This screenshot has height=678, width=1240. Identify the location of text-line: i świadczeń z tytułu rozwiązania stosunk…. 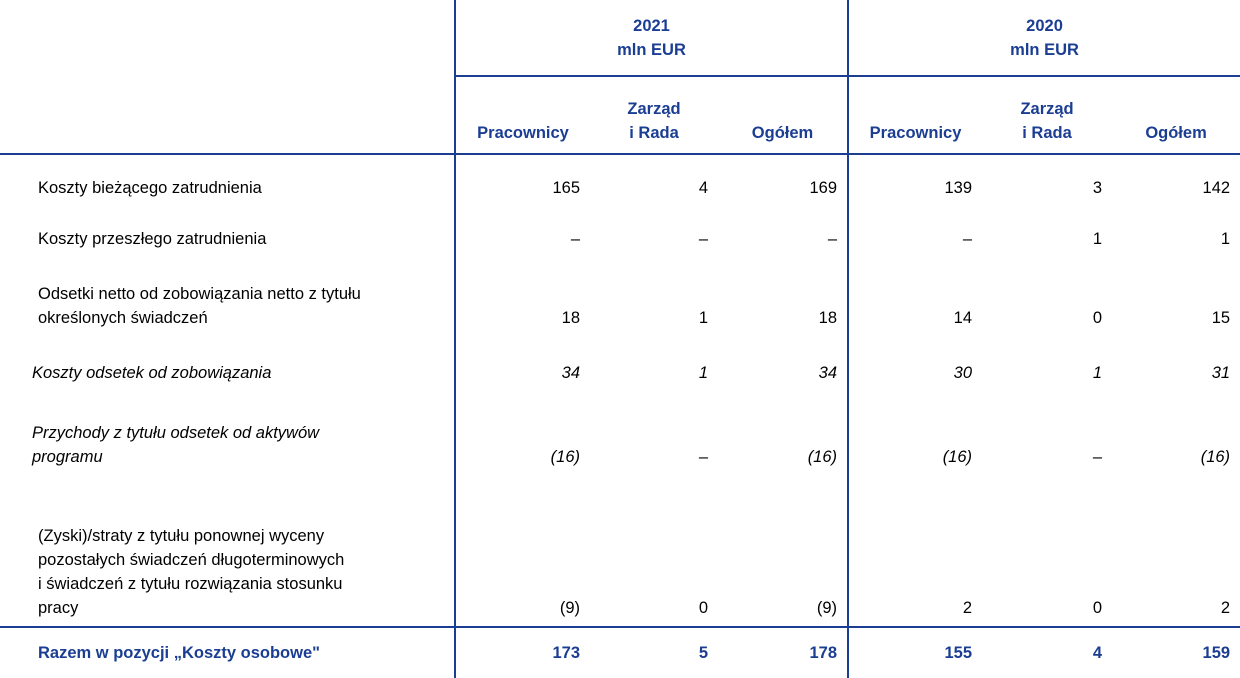
(190, 584).